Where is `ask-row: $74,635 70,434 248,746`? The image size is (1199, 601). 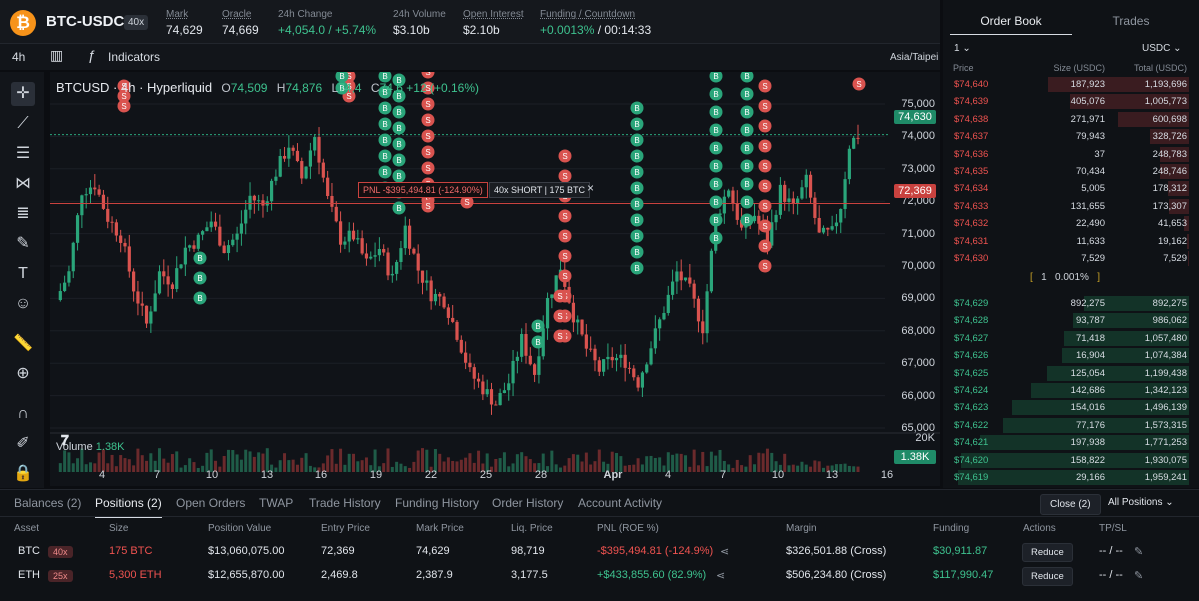
ask-row: $74,635 70,434 248,746 is located at coordinates (1066, 171).